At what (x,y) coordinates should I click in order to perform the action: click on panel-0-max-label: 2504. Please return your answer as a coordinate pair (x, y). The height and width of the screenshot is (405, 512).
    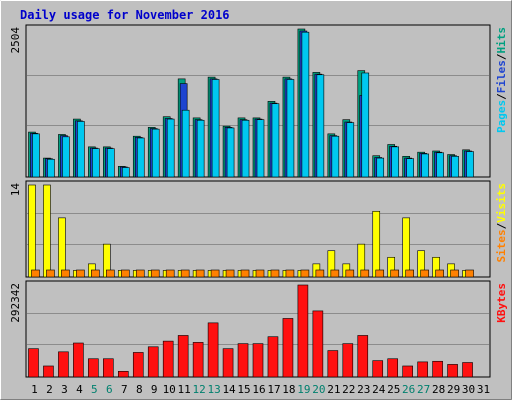
    Looking at the image, I should click on (15, 40).